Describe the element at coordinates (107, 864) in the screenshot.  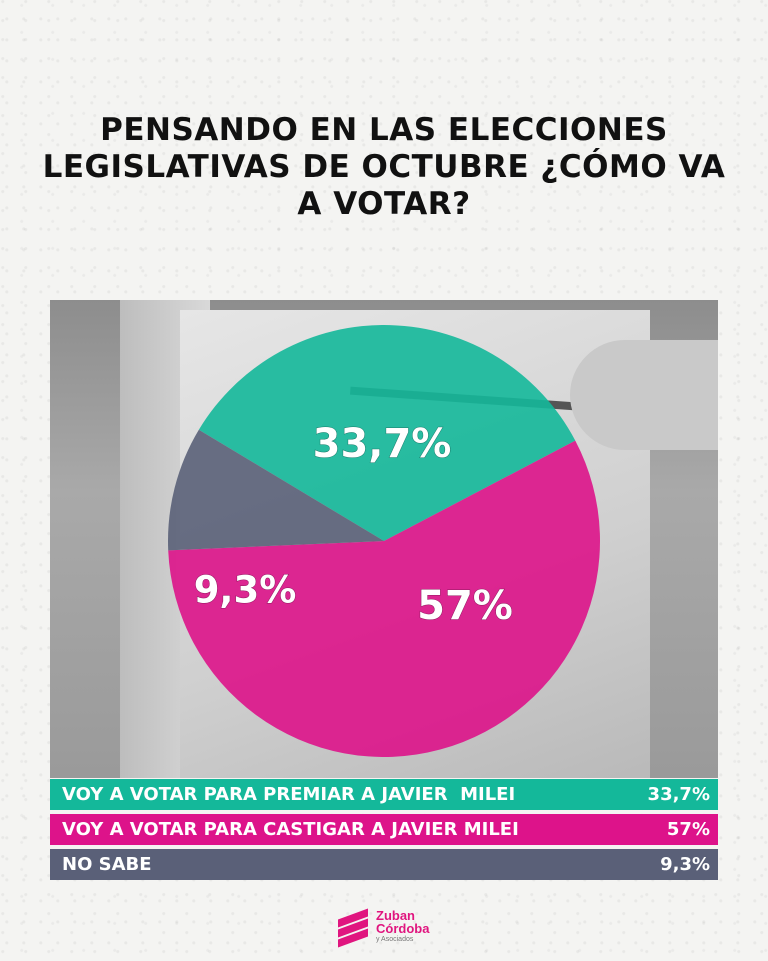
I see `legend-label: NO SABE` at that location.